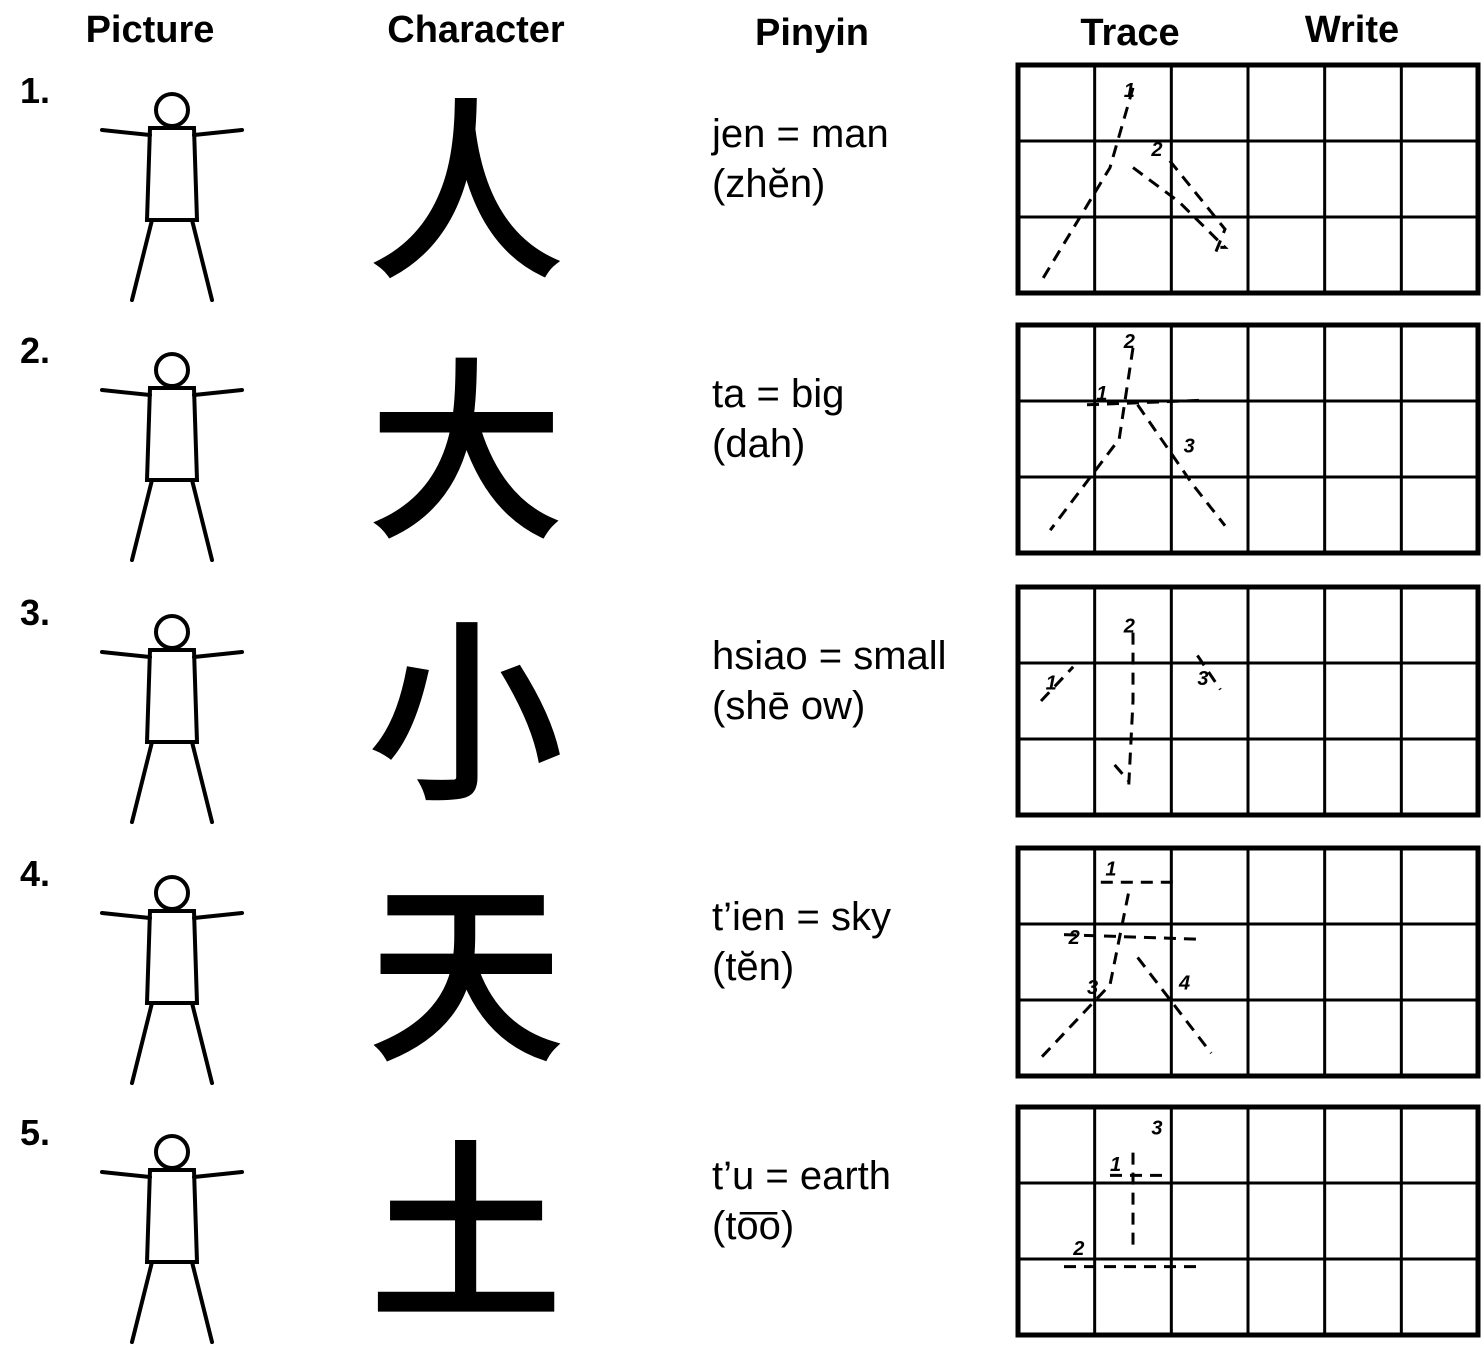 This screenshot has height=1355, width=1483. Describe the element at coordinates (35, 873) in the screenshot. I see `row-number: 4.` at that location.